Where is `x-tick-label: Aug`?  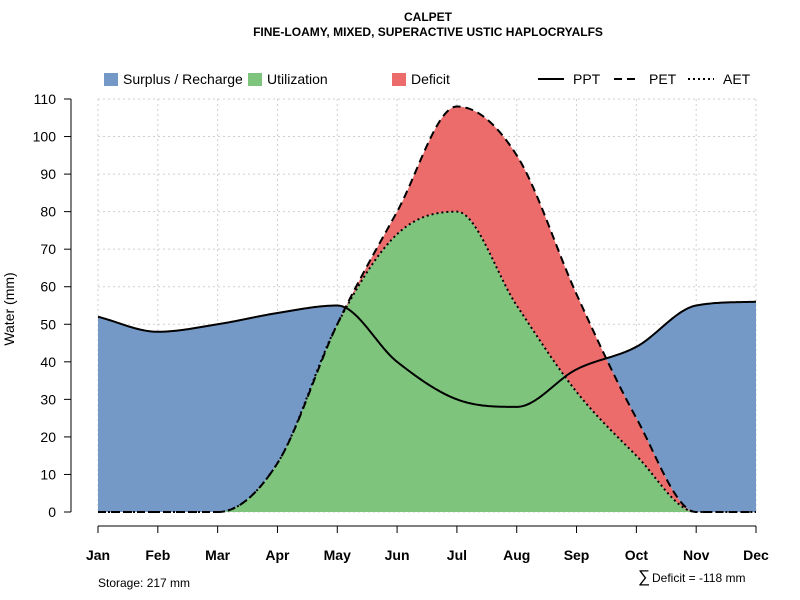 x-tick-label: Aug is located at coordinates (516, 555).